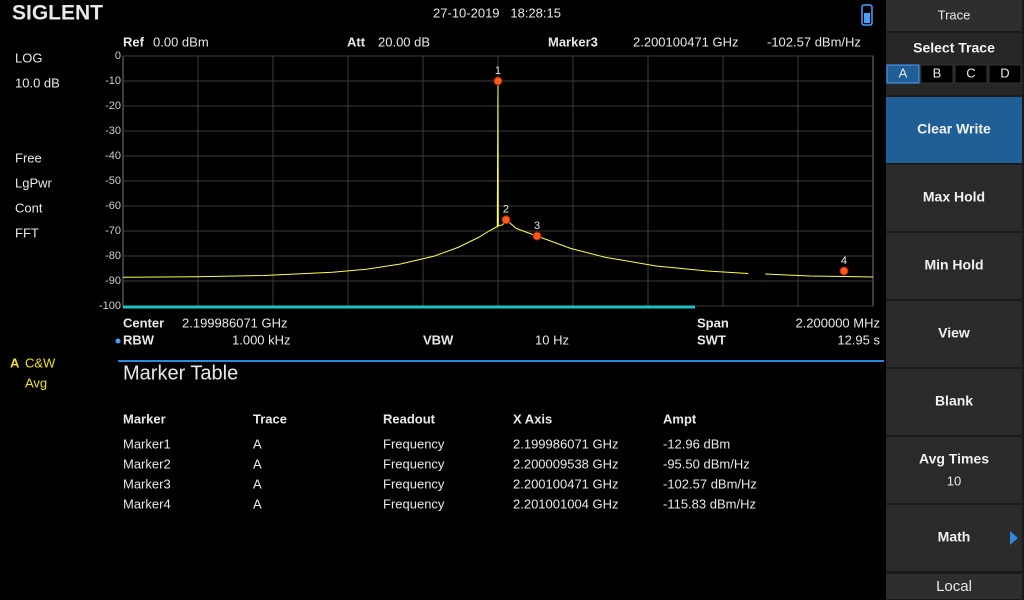 The width and height of the screenshot is (1024, 600). What do you see at coordinates (710, 483) in the screenshot?
I see `table-cell: -102.57 dBm/Hz` at bounding box center [710, 483].